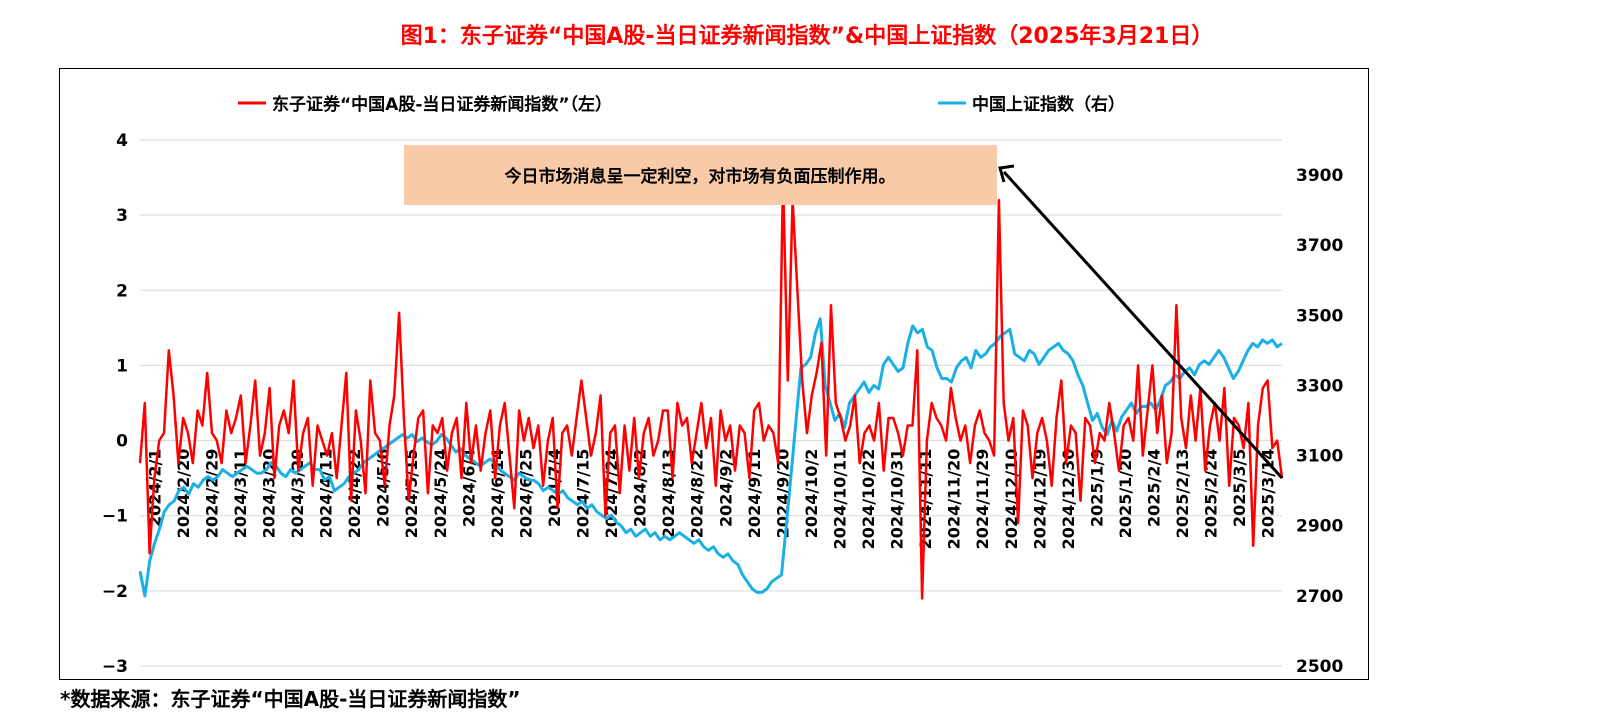  What do you see at coordinates (115, 667) in the screenshot?
I see `left-tick-label: −3` at bounding box center [115, 667].